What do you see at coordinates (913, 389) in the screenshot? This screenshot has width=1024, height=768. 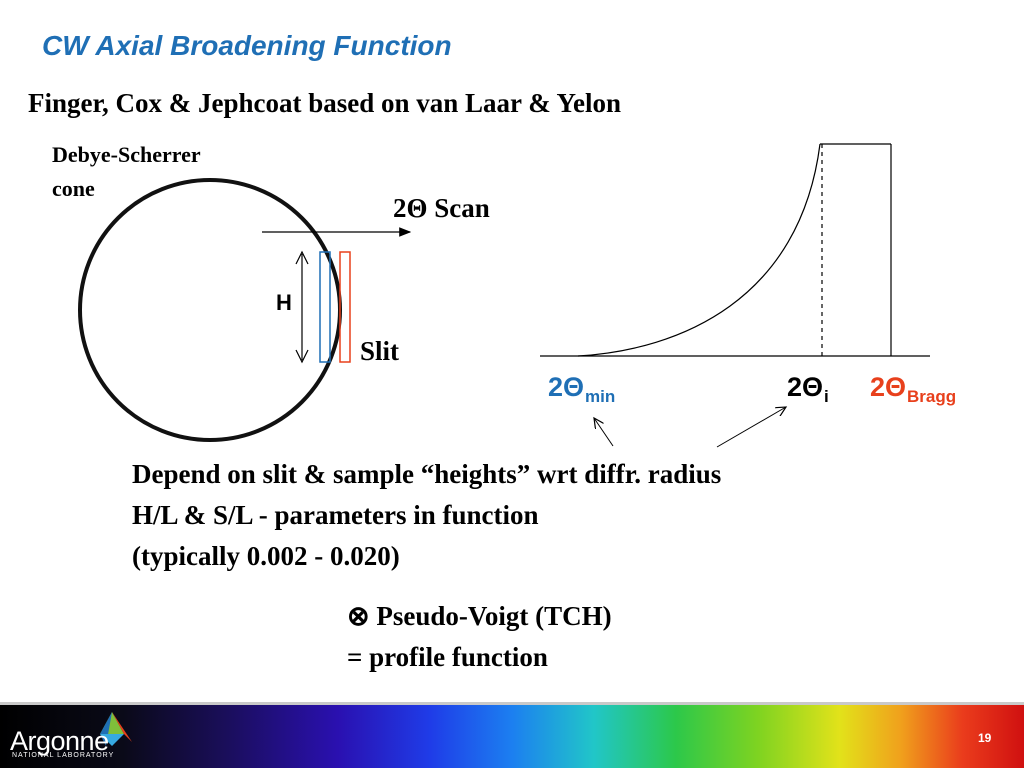 I see `label-2theta-bragg: 2ΘBragg` at bounding box center [913, 389].